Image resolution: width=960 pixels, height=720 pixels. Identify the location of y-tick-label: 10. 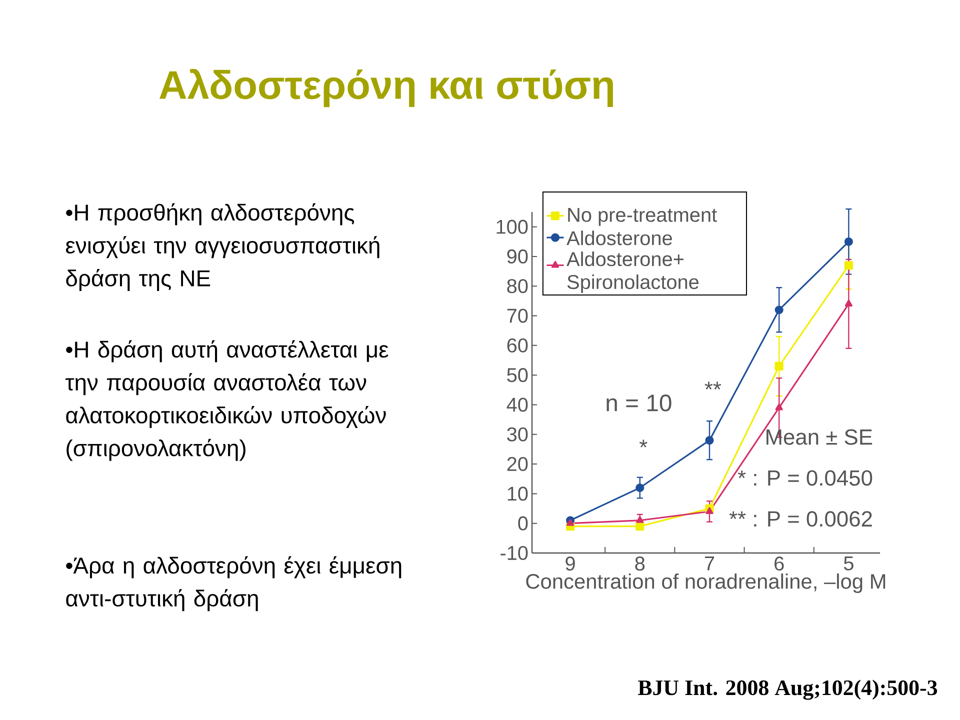
(518, 493).